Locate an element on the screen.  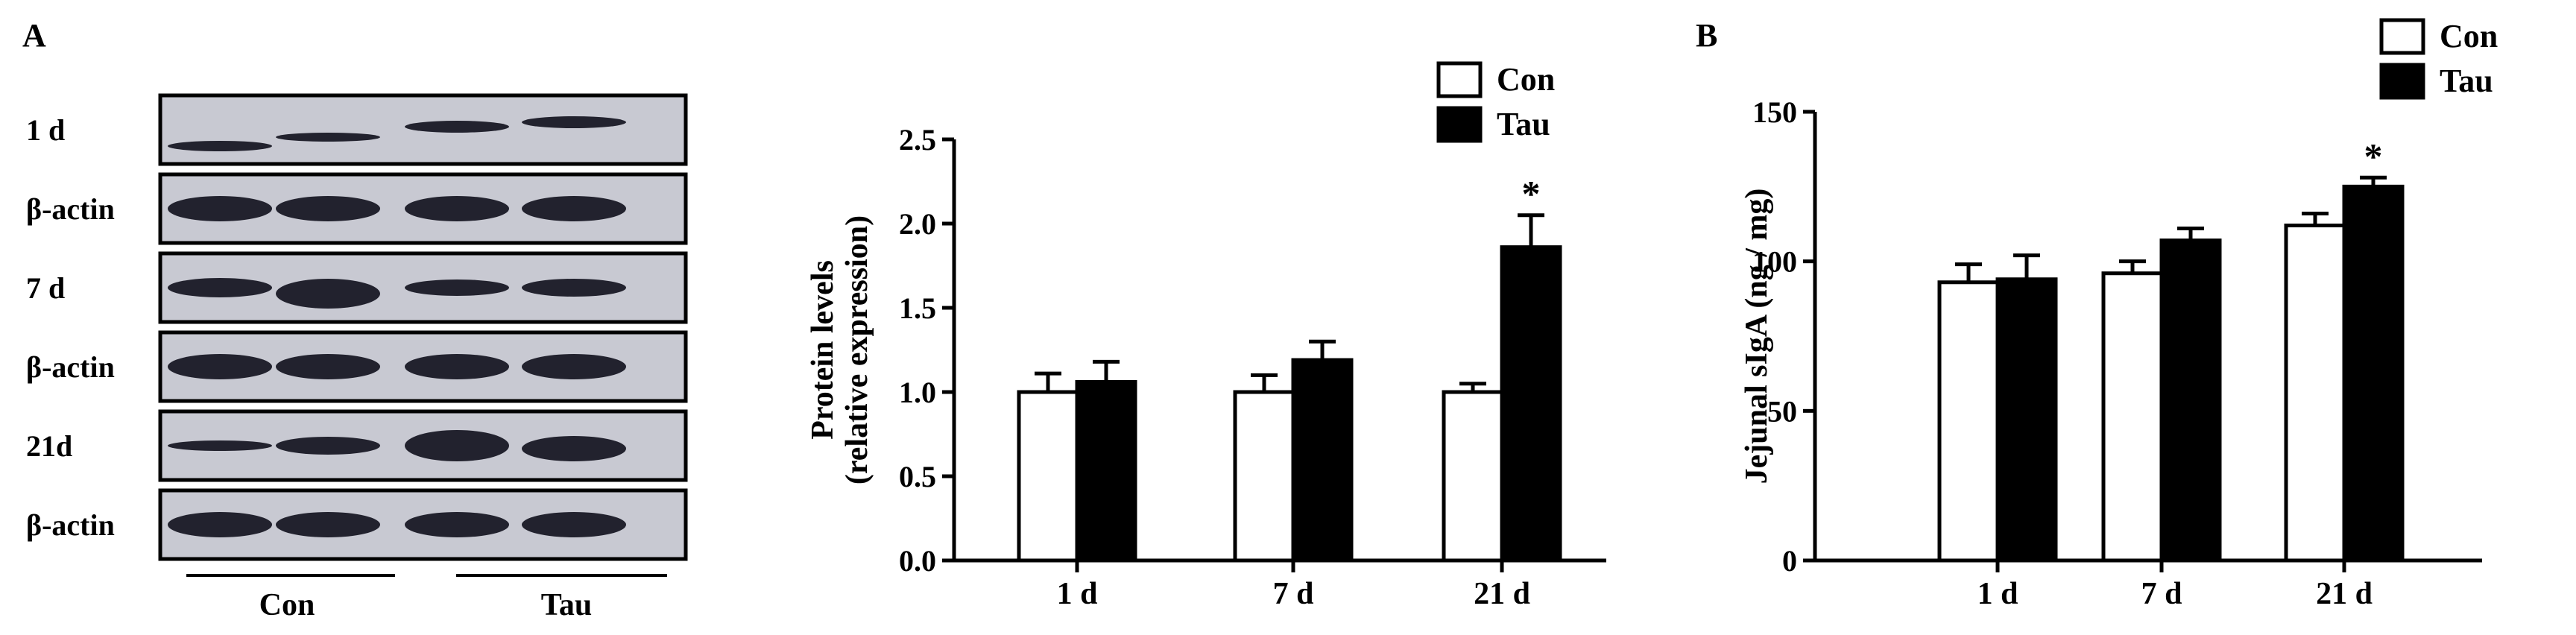
y-tick-label: 0.0 is located at coordinates (917, 561).